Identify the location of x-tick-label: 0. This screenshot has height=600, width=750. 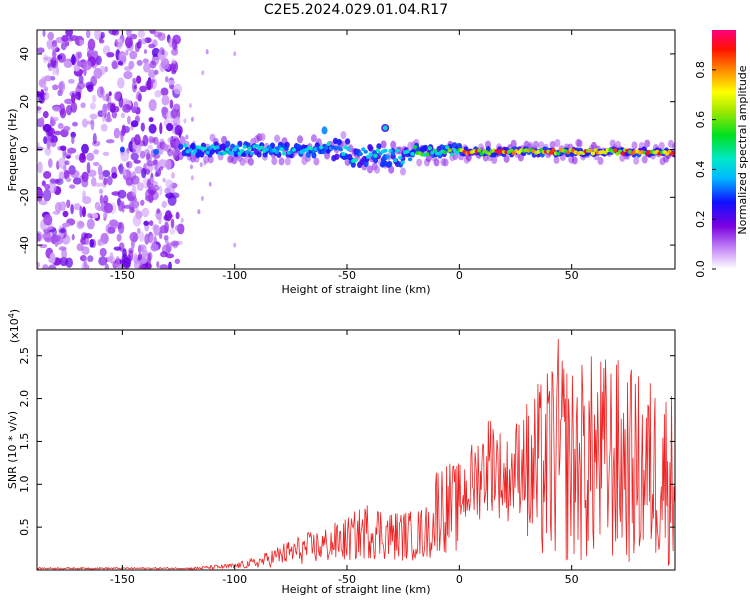
(459, 275).